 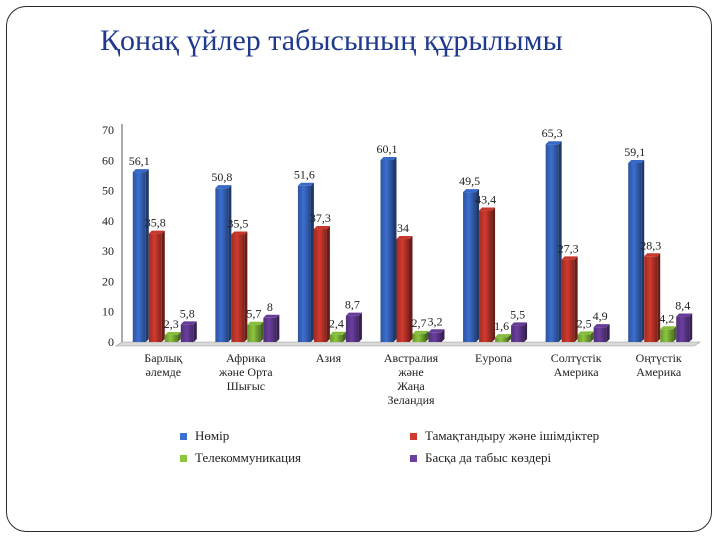 What do you see at coordinates (253, 314) in the screenshot?
I see `data-label: 5,7` at bounding box center [253, 314].